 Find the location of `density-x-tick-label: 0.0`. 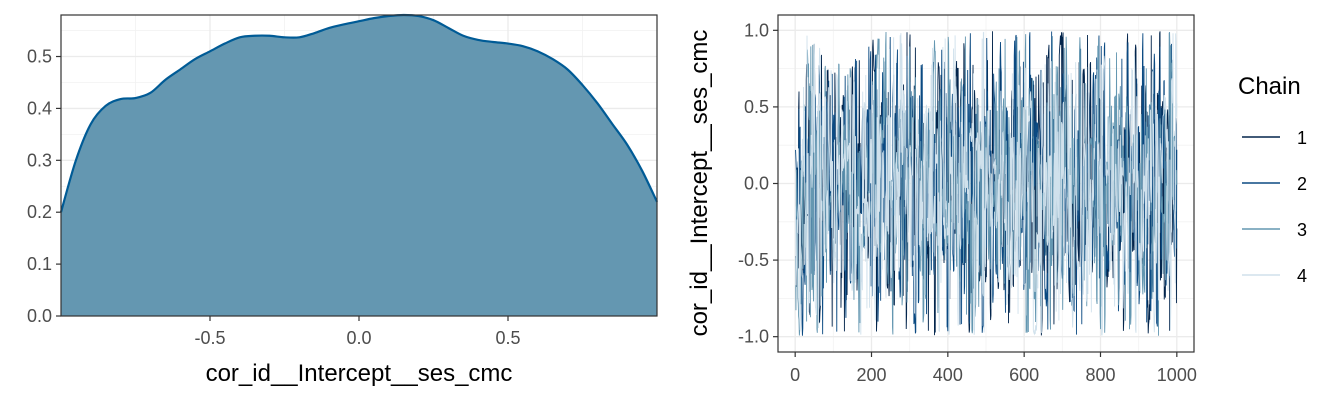

density-x-tick-label: 0.0 is located at coordinates (358, 338).